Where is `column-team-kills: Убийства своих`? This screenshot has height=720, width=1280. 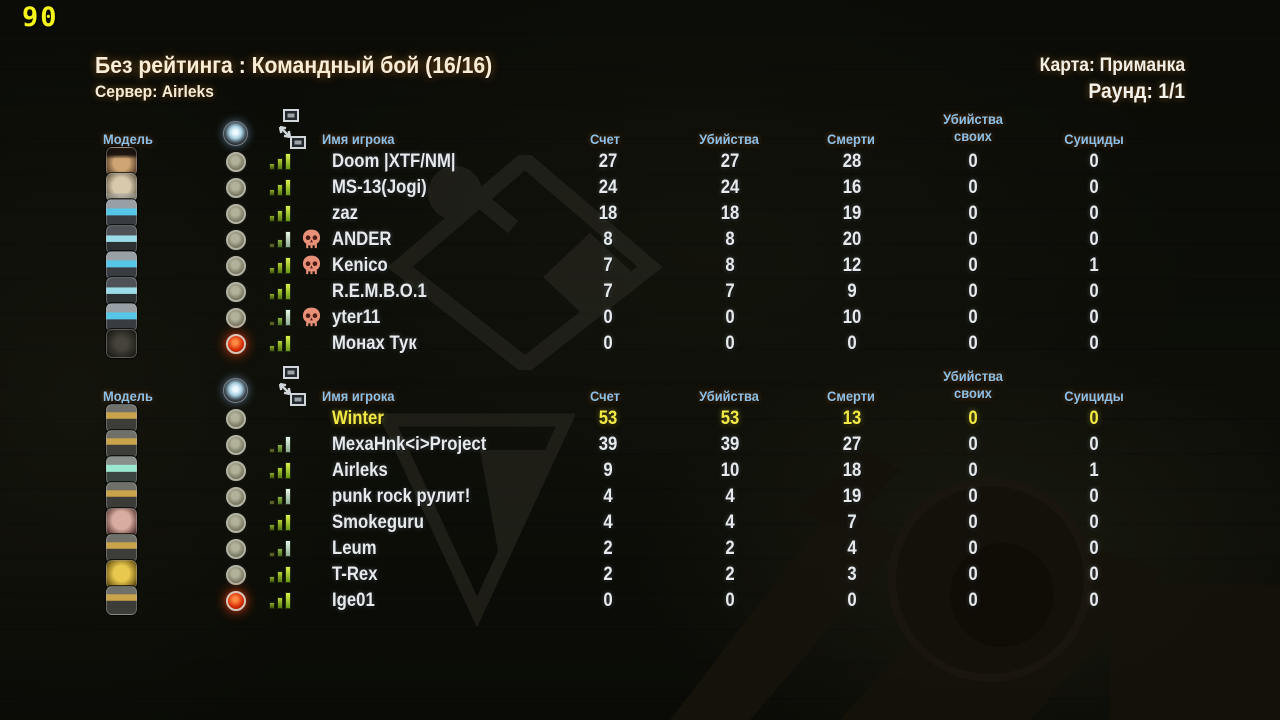 column-team-kills: Убийства своих is located at coordinates (973, 127).